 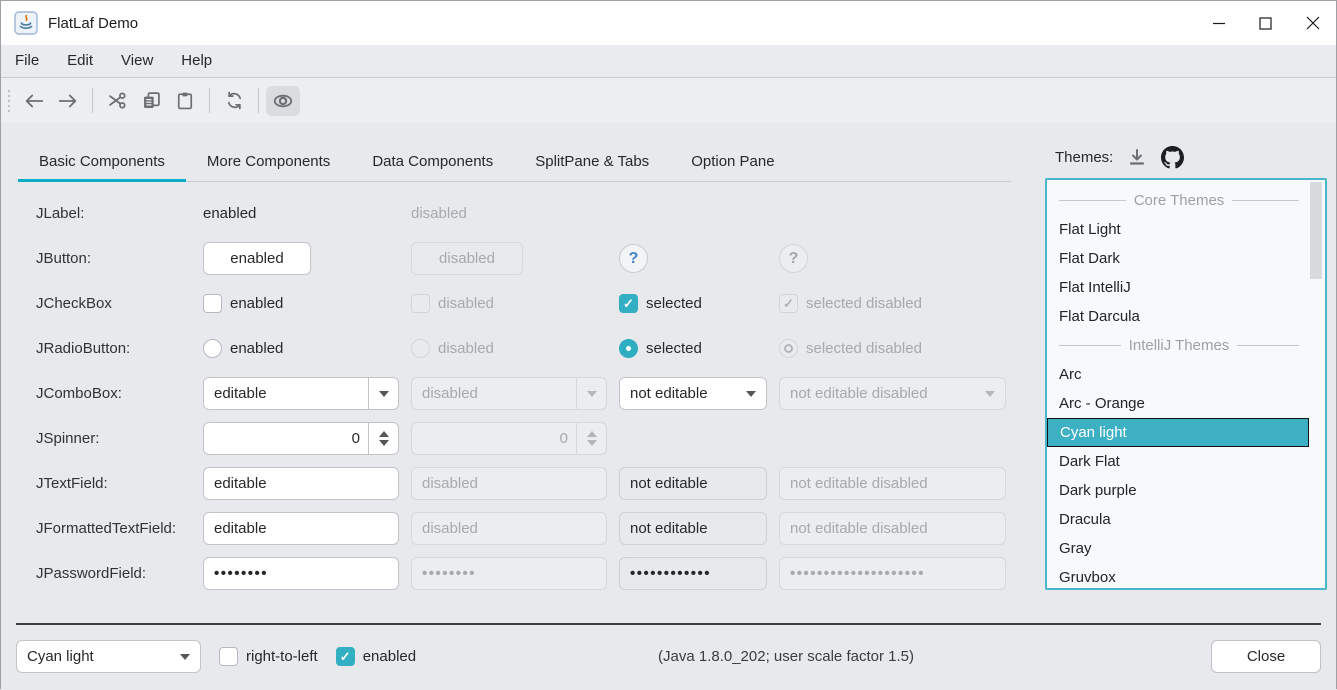 I want to click on theme-item: Dark purple, so click(x=1098, y=490).